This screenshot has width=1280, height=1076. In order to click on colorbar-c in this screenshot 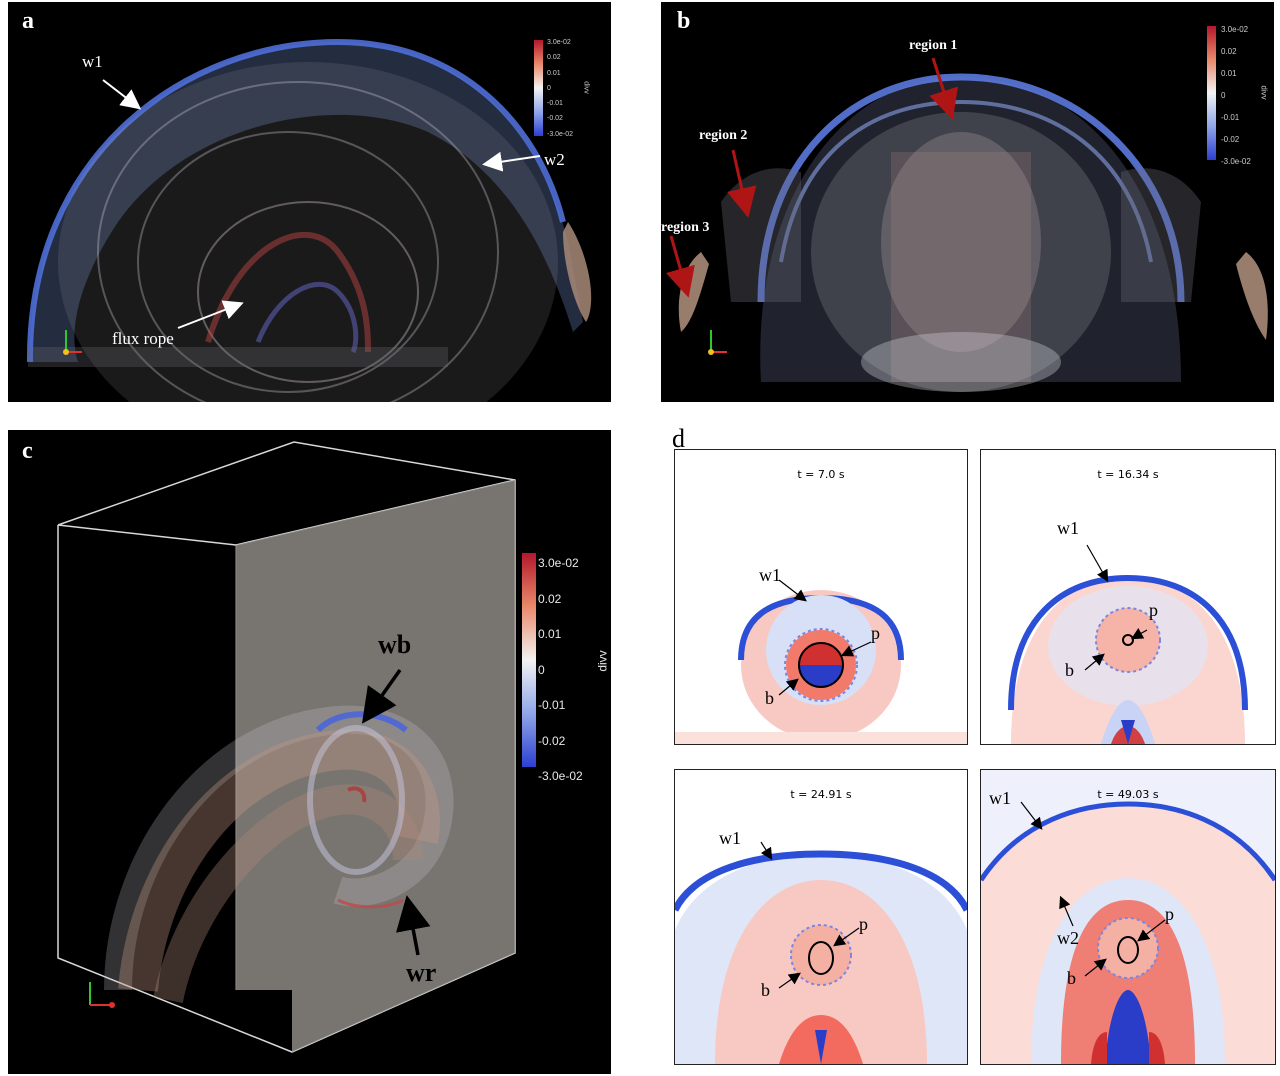, I will do `click(529, 660)`.